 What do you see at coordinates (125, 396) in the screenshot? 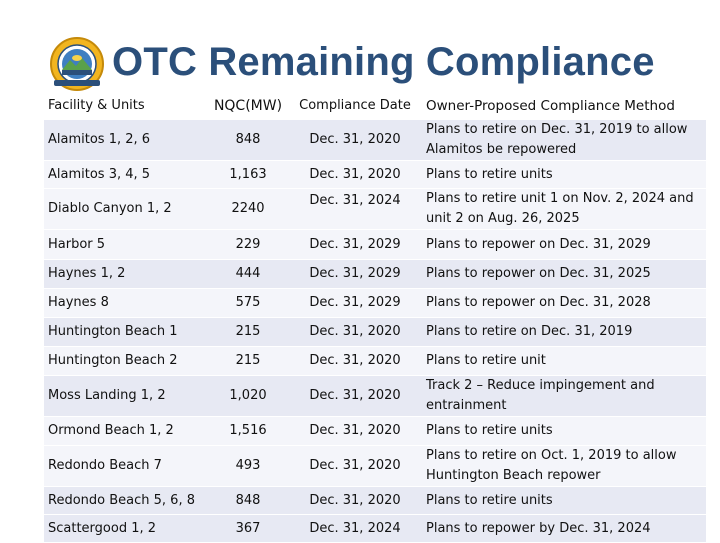
I see `facility-cell: Moss Landing 1, 2` at bounding box center [125, 396].